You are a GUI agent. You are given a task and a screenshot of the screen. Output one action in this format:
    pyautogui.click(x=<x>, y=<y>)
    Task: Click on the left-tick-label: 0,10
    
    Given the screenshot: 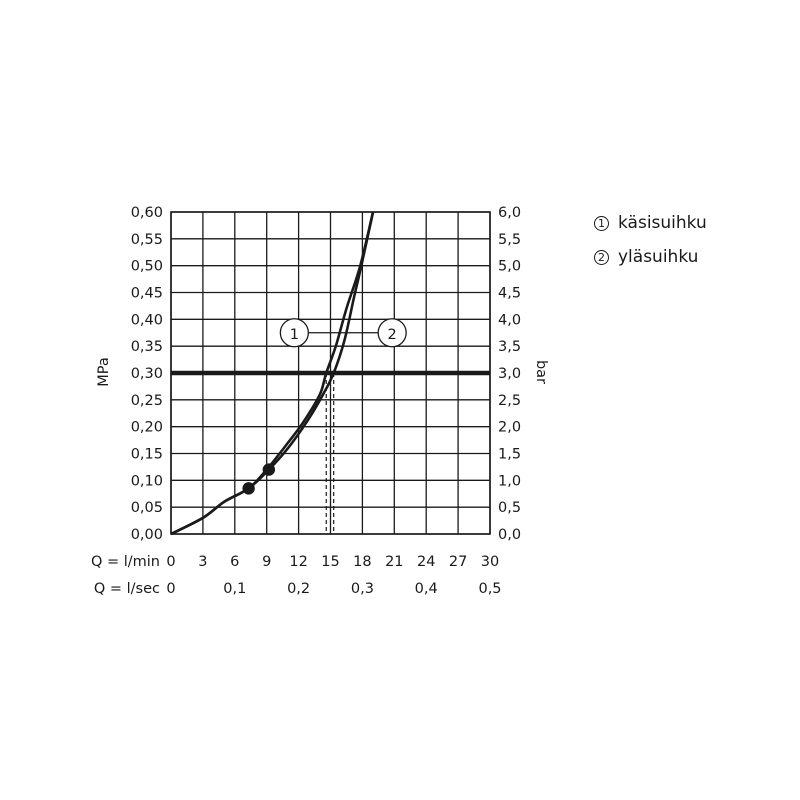 What is the action you would take?
    pyautogui.click(x=147, y=481)
    